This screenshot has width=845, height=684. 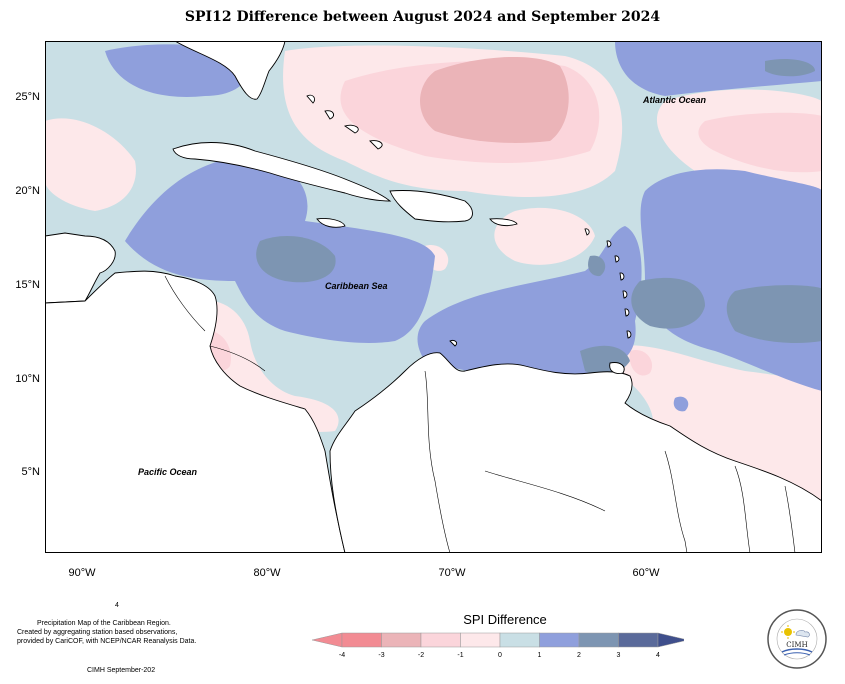 What do you see at coordinates (168, 472) in the screenshot?
I see `label-pacific-ocean: Pacific Ocean` at bounding box center [168, 472].